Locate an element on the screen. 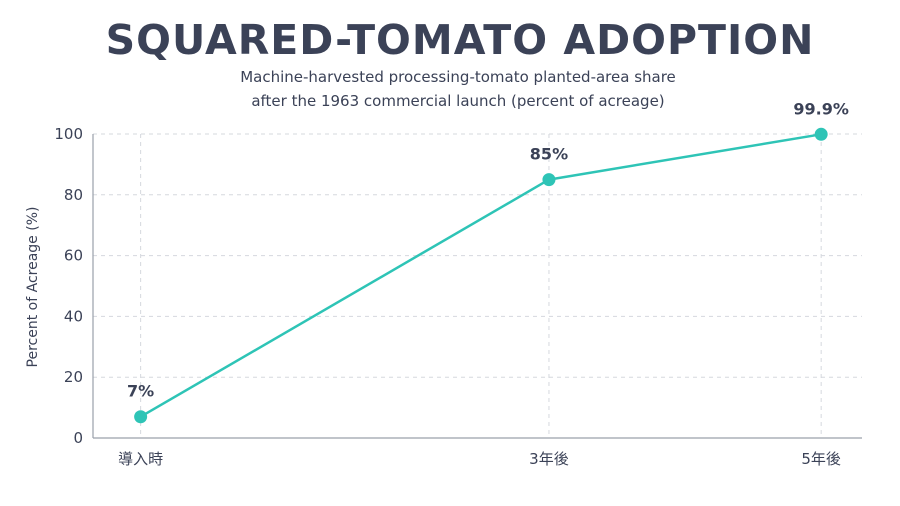  y-tick-label: 40 is located at coordinates (73, 316).